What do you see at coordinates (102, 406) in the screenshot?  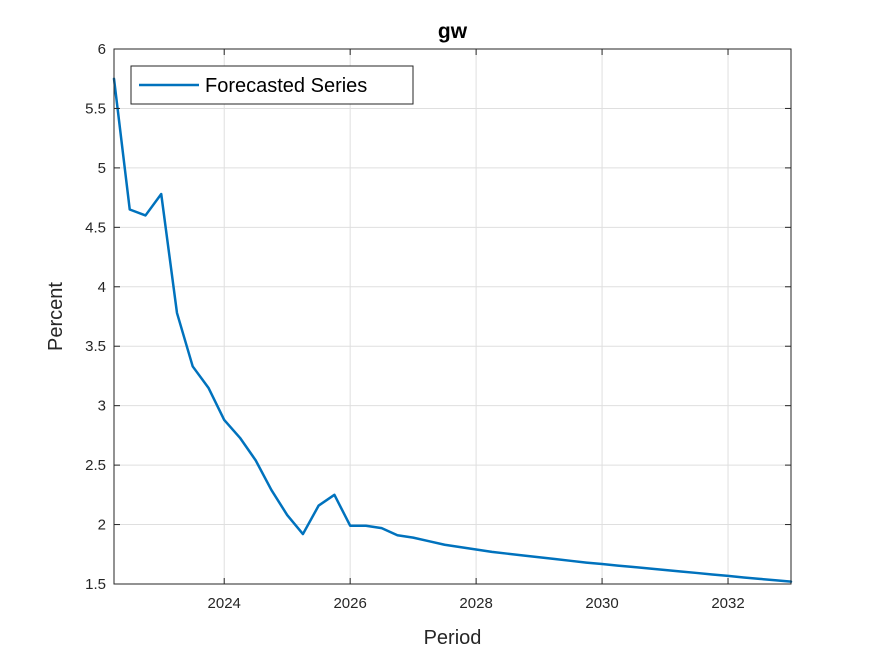 I see `y-tick-label: 3` at bounding box center [102, 406].